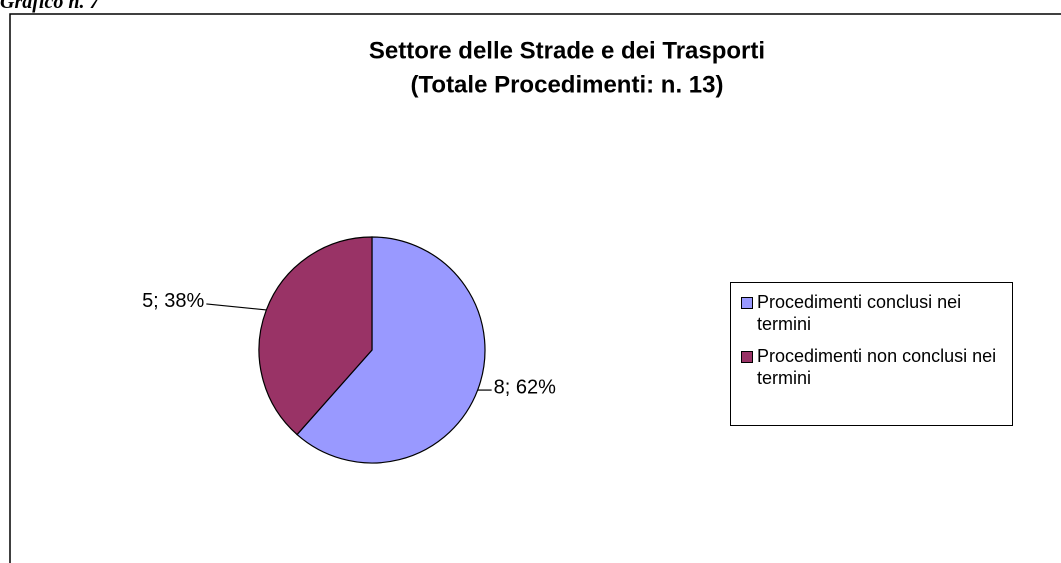  What do you see at coordinates (877, 367) in the screenshot?
I see `legend-label: Procedimenti non conclusi nei termini` at bounding box center [877, 367].